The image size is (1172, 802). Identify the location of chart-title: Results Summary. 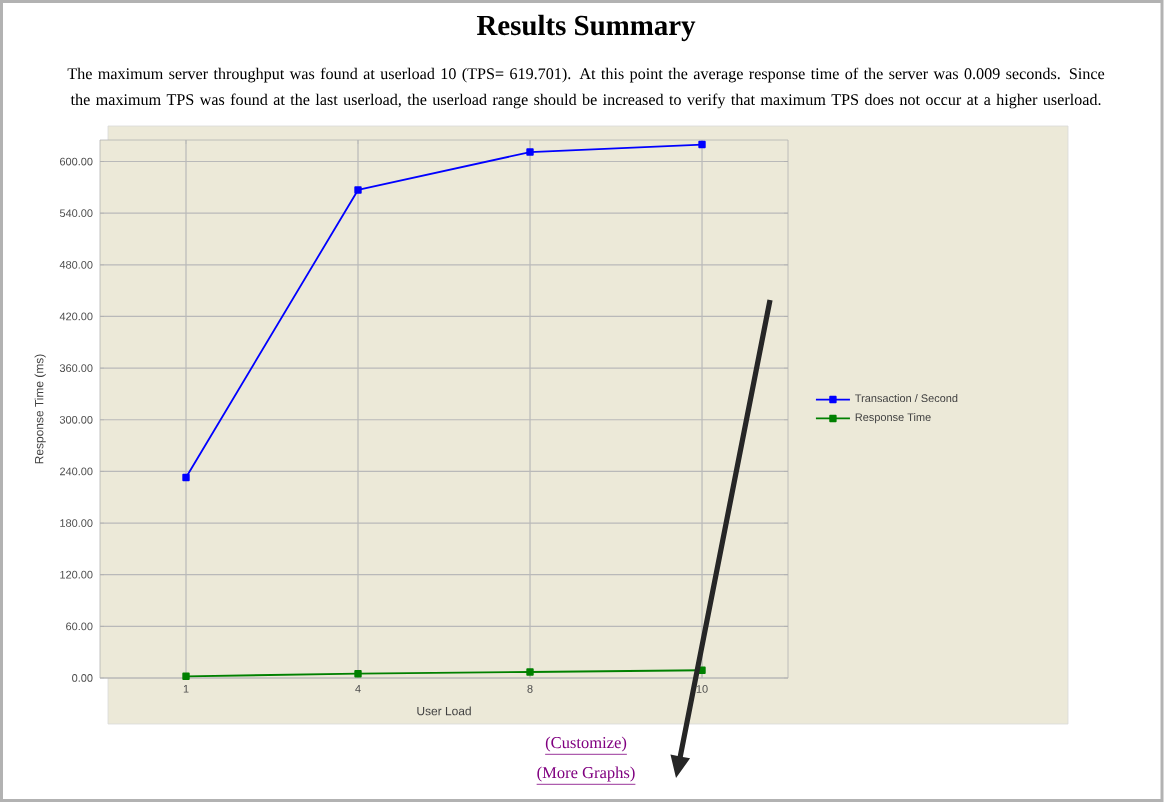
(586, 28).